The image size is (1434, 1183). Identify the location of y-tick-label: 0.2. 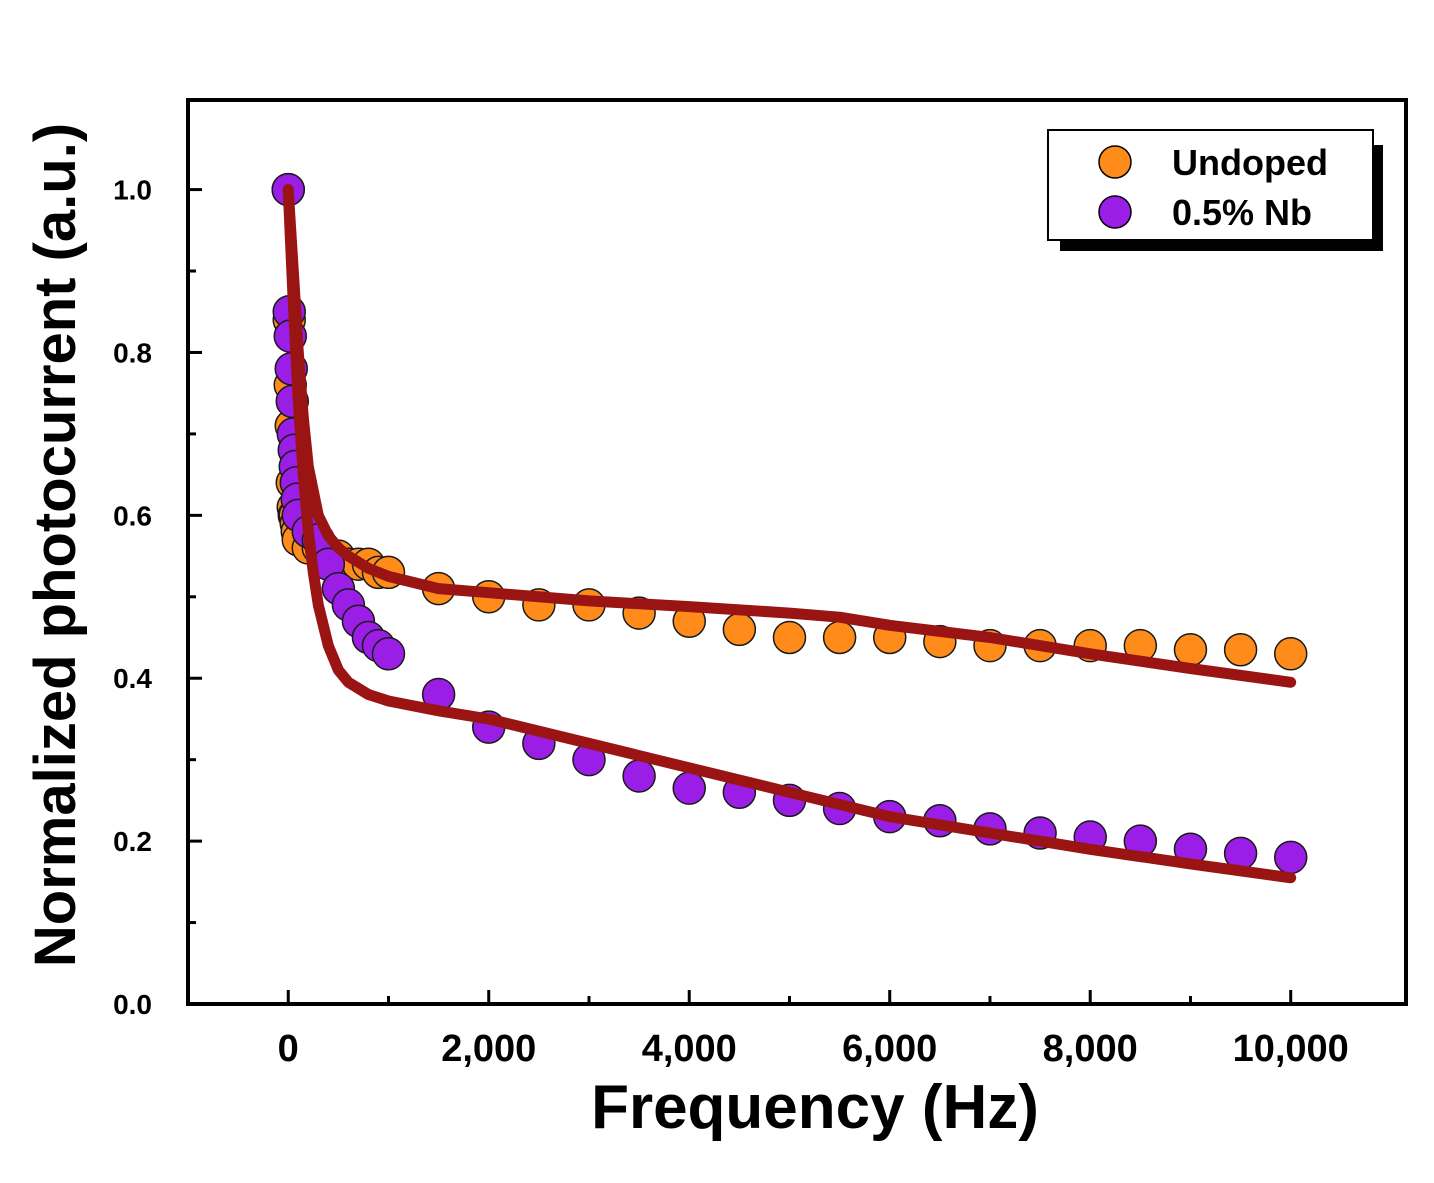
(132, 841).